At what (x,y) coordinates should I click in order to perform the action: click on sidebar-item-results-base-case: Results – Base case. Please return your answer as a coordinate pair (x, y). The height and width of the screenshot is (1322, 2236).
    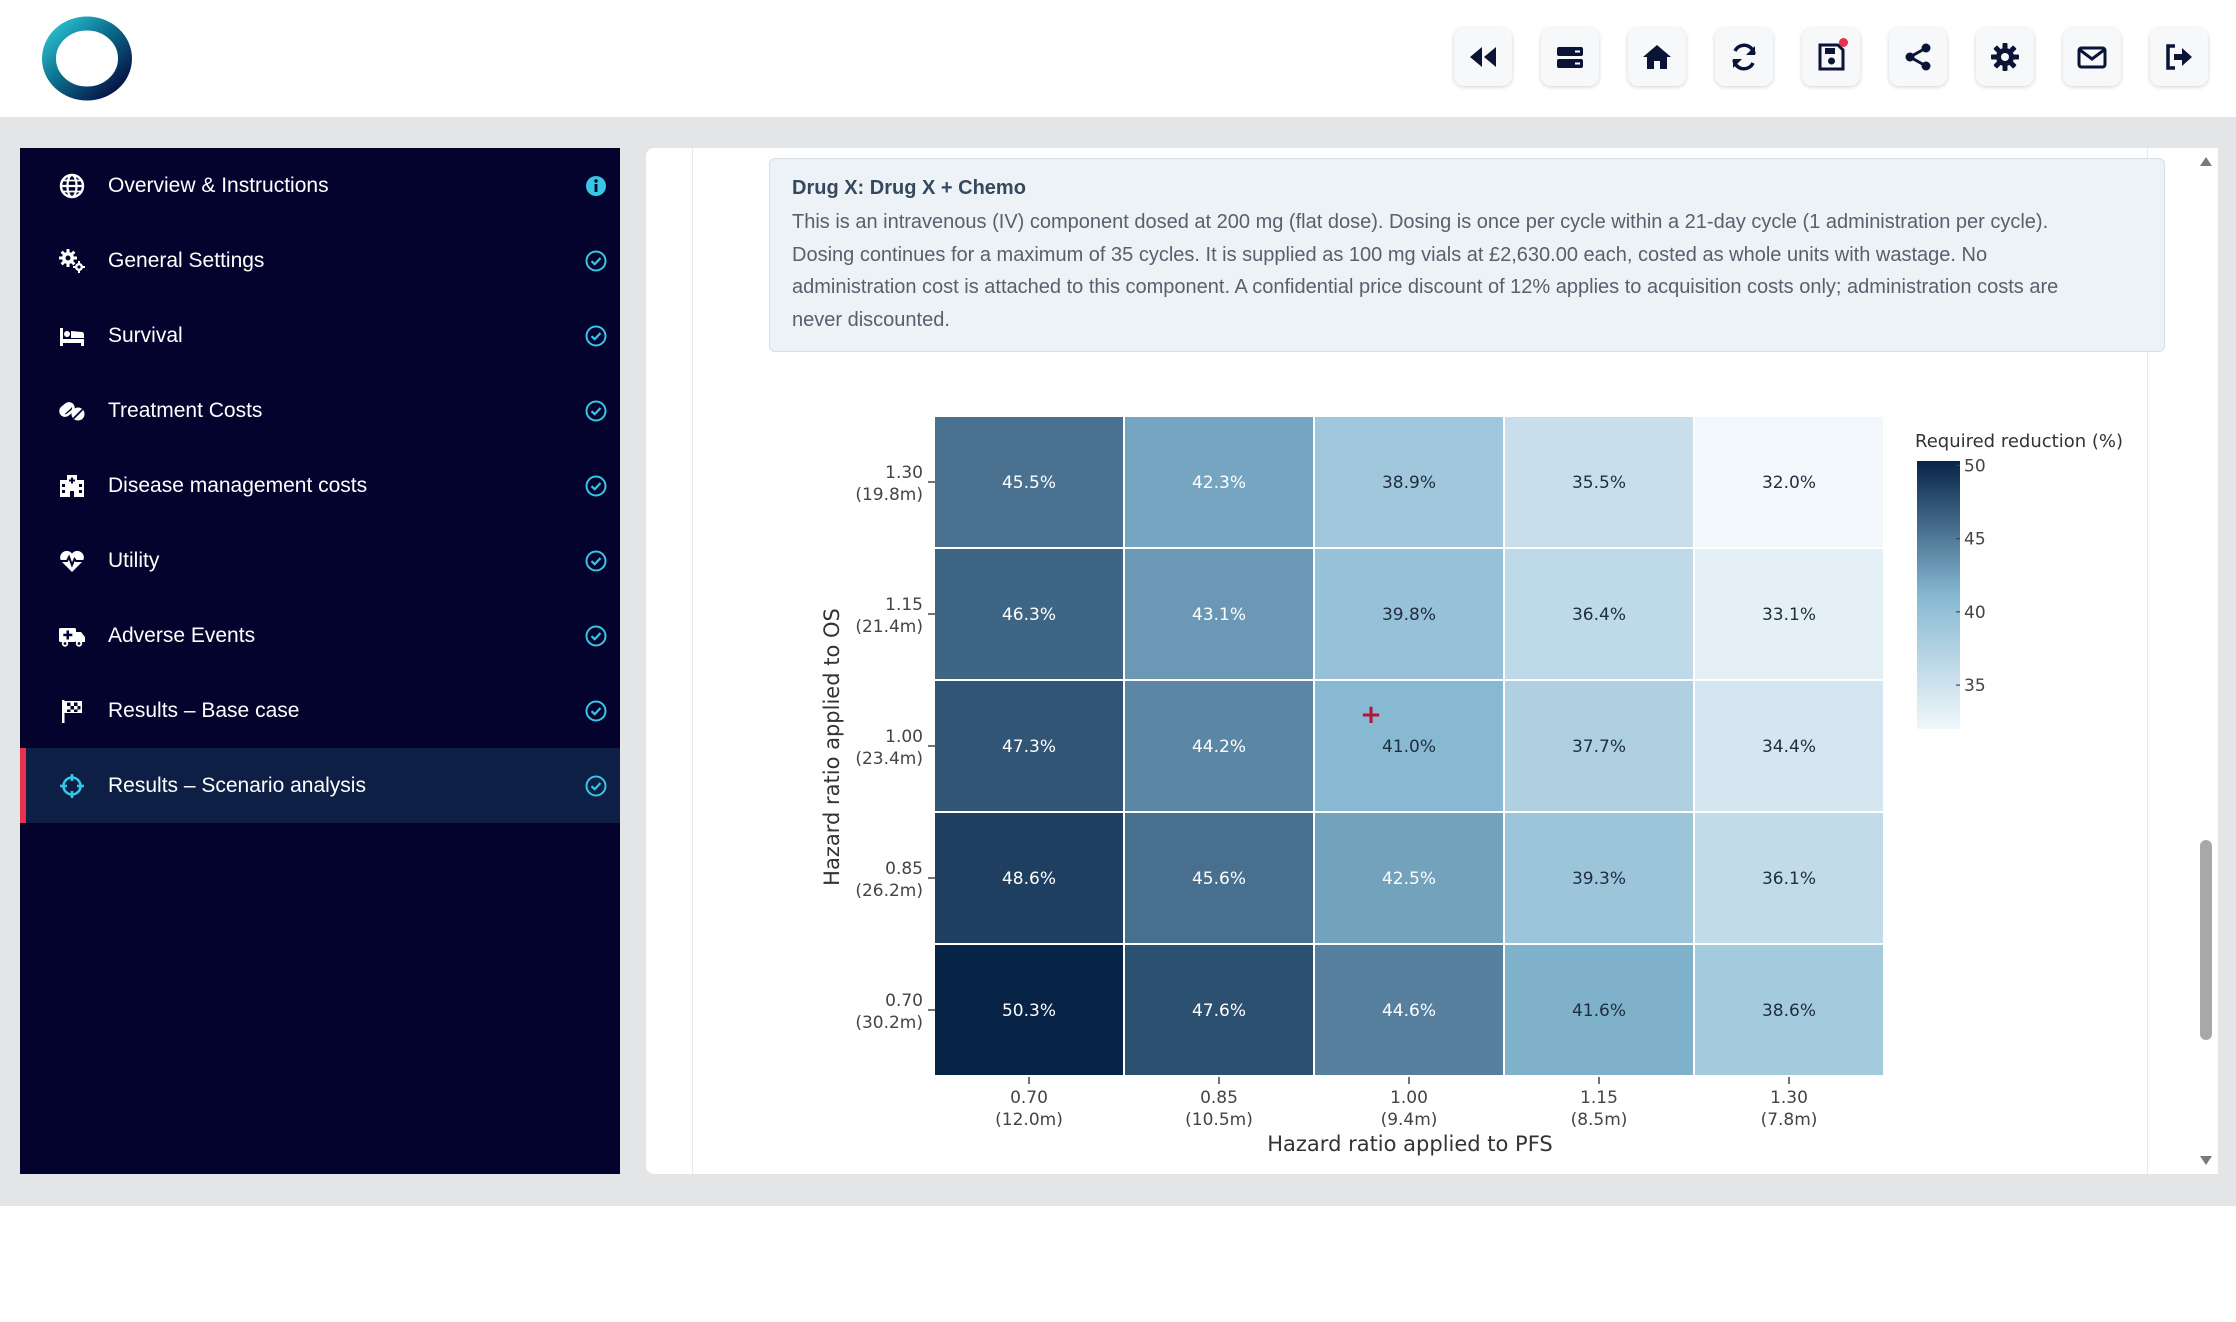
    Looking at the image, I should click on (320, 710).